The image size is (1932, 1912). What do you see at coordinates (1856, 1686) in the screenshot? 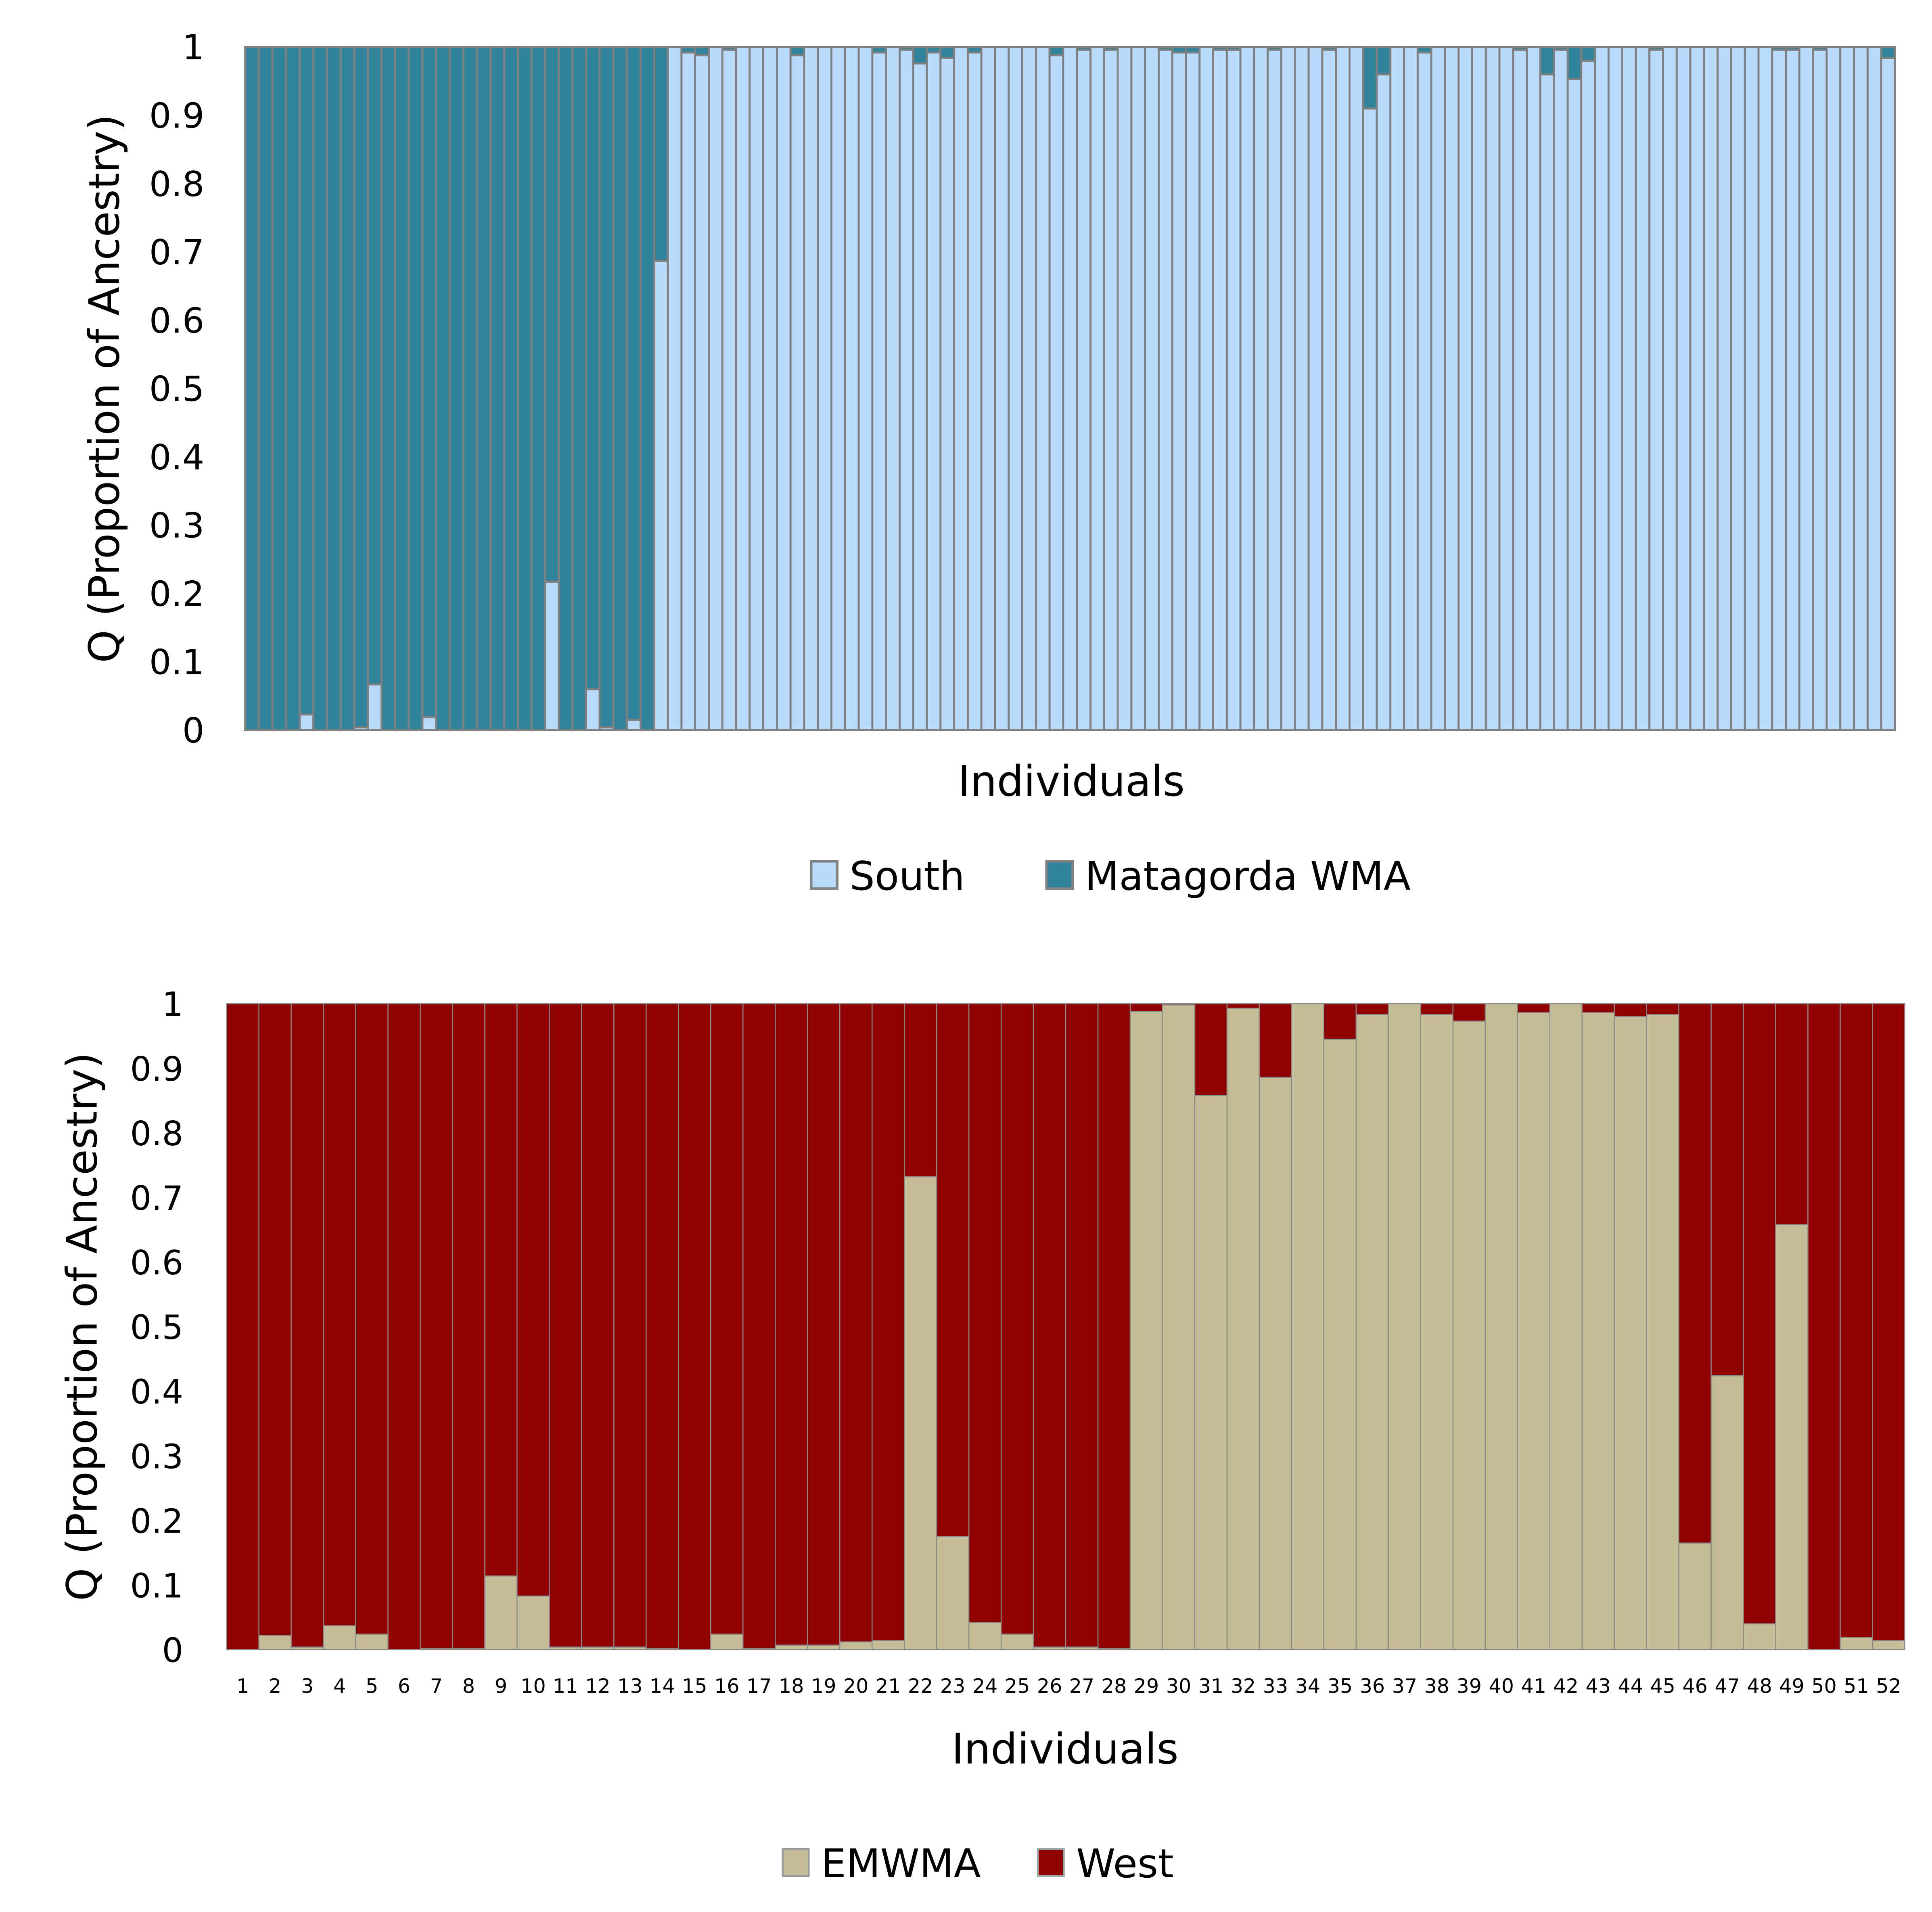
I see `x-tick-label: 51` at bounding box center [1856, 1686].